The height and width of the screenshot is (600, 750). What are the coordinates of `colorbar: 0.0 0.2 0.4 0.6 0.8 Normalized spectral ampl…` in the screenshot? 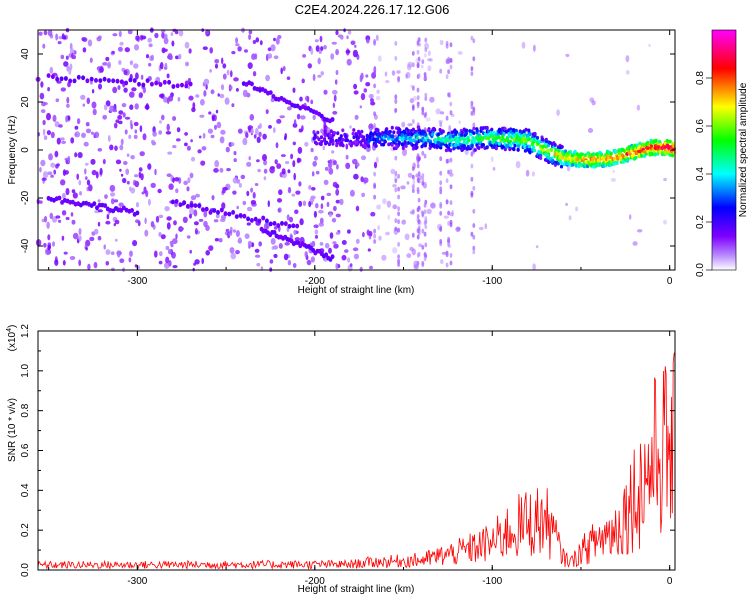 It's located at (722, 153).